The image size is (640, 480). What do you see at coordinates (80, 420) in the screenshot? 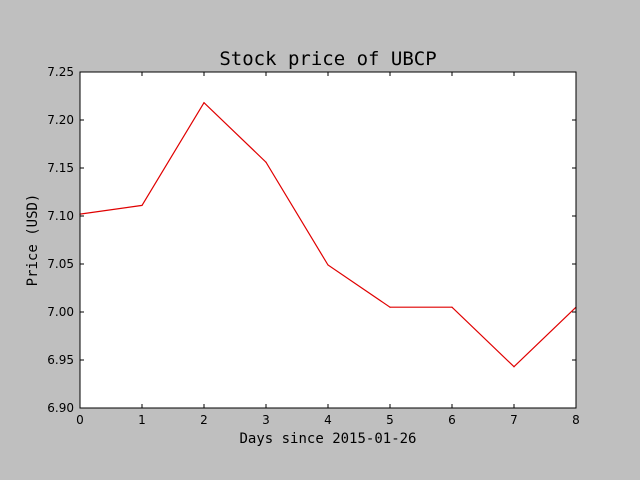
I see `x-tick-label: 0` at bounding box center [80, 420].